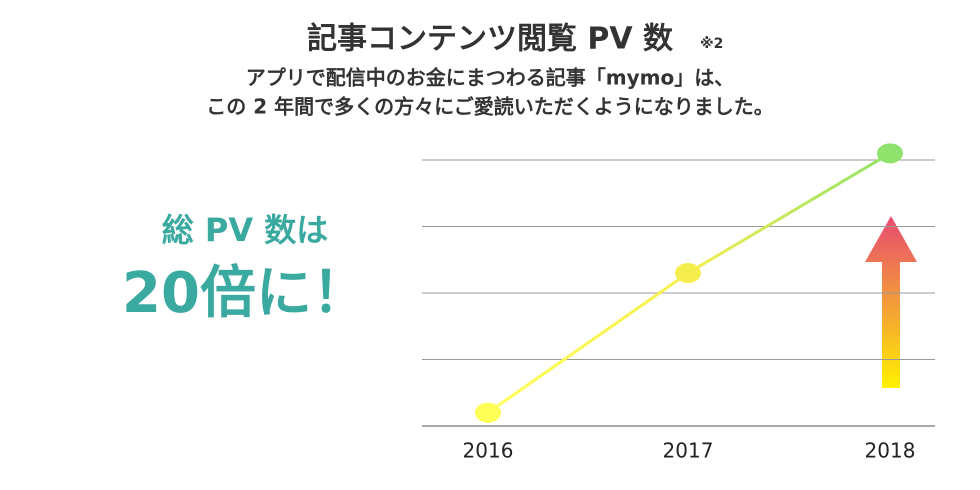  I want to click on annotation: 20倍に！, so click(245, 293).